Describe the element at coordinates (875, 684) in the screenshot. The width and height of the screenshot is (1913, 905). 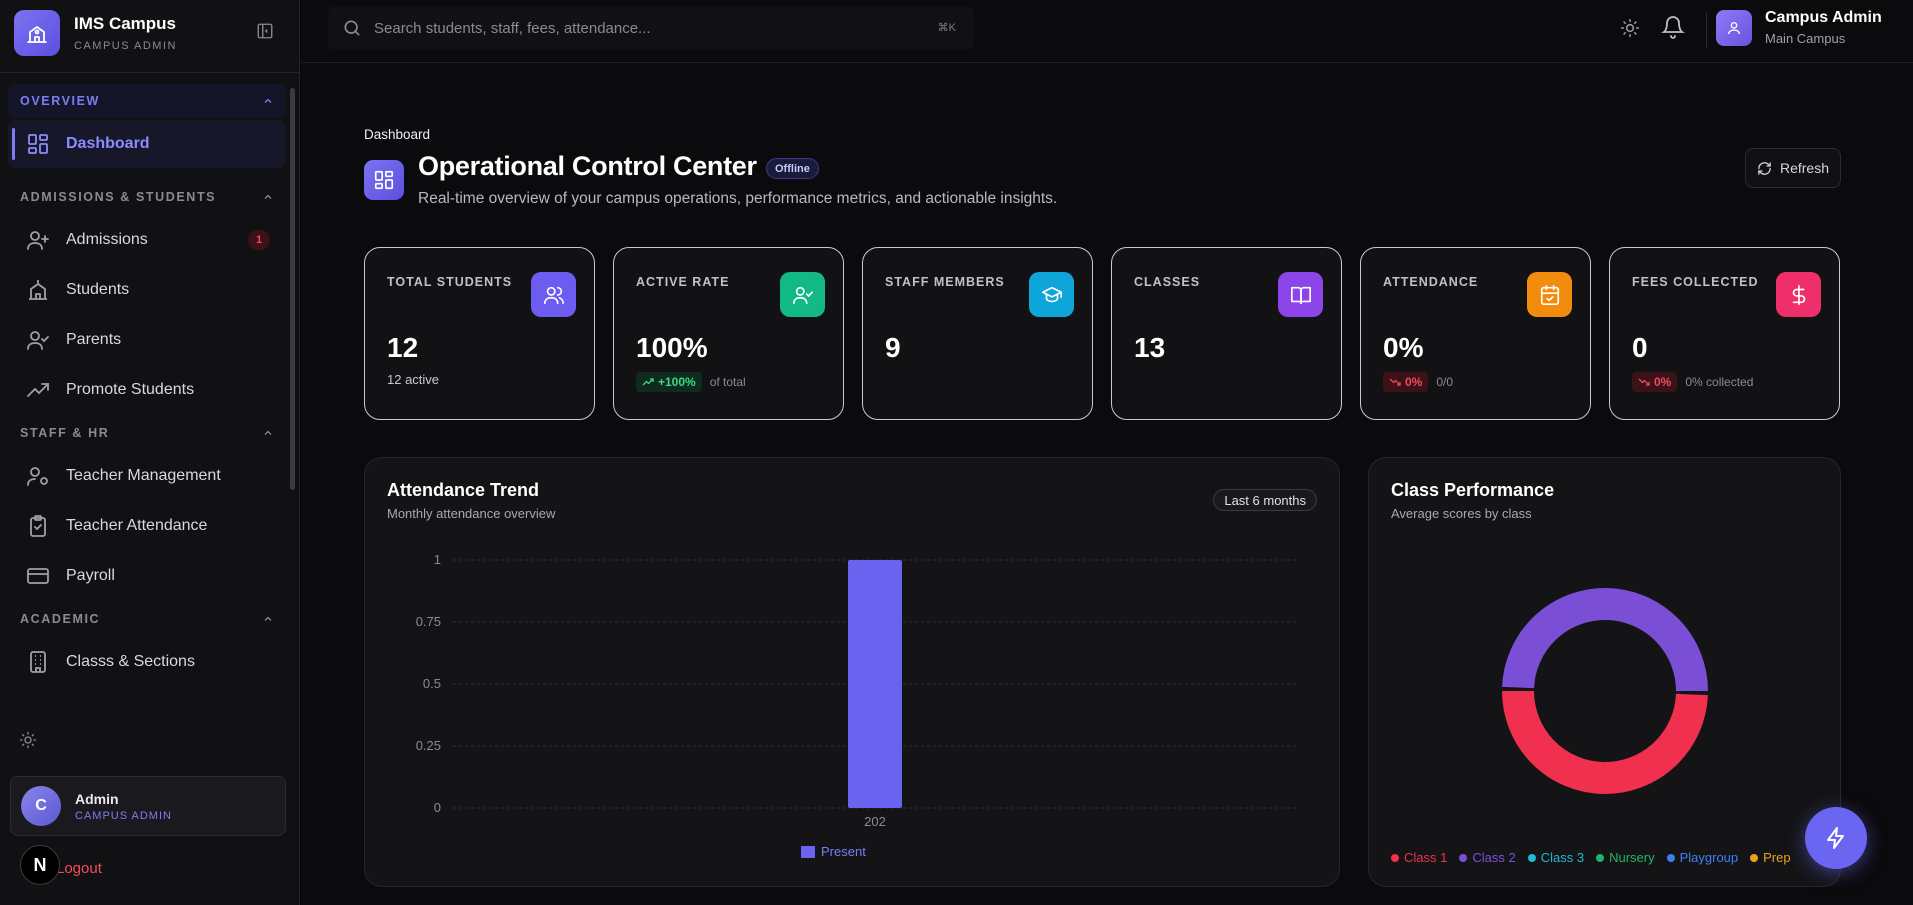
I see `bar` at that location.